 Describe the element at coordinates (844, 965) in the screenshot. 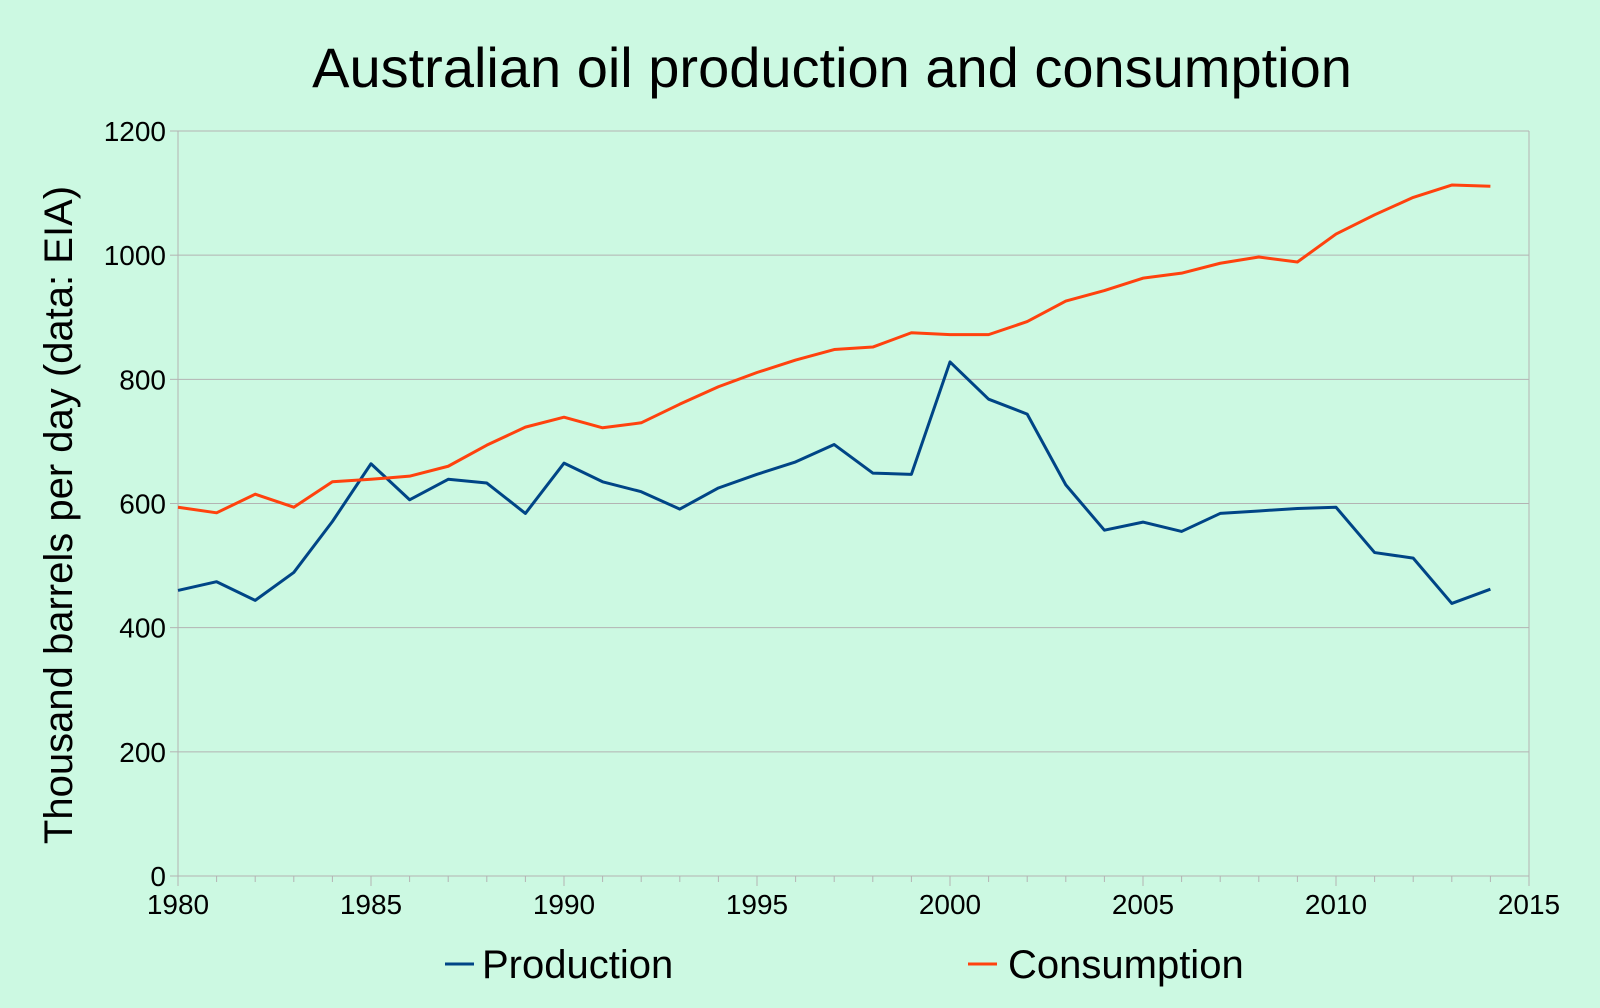

I see `legend: Production Consumption` at that location.